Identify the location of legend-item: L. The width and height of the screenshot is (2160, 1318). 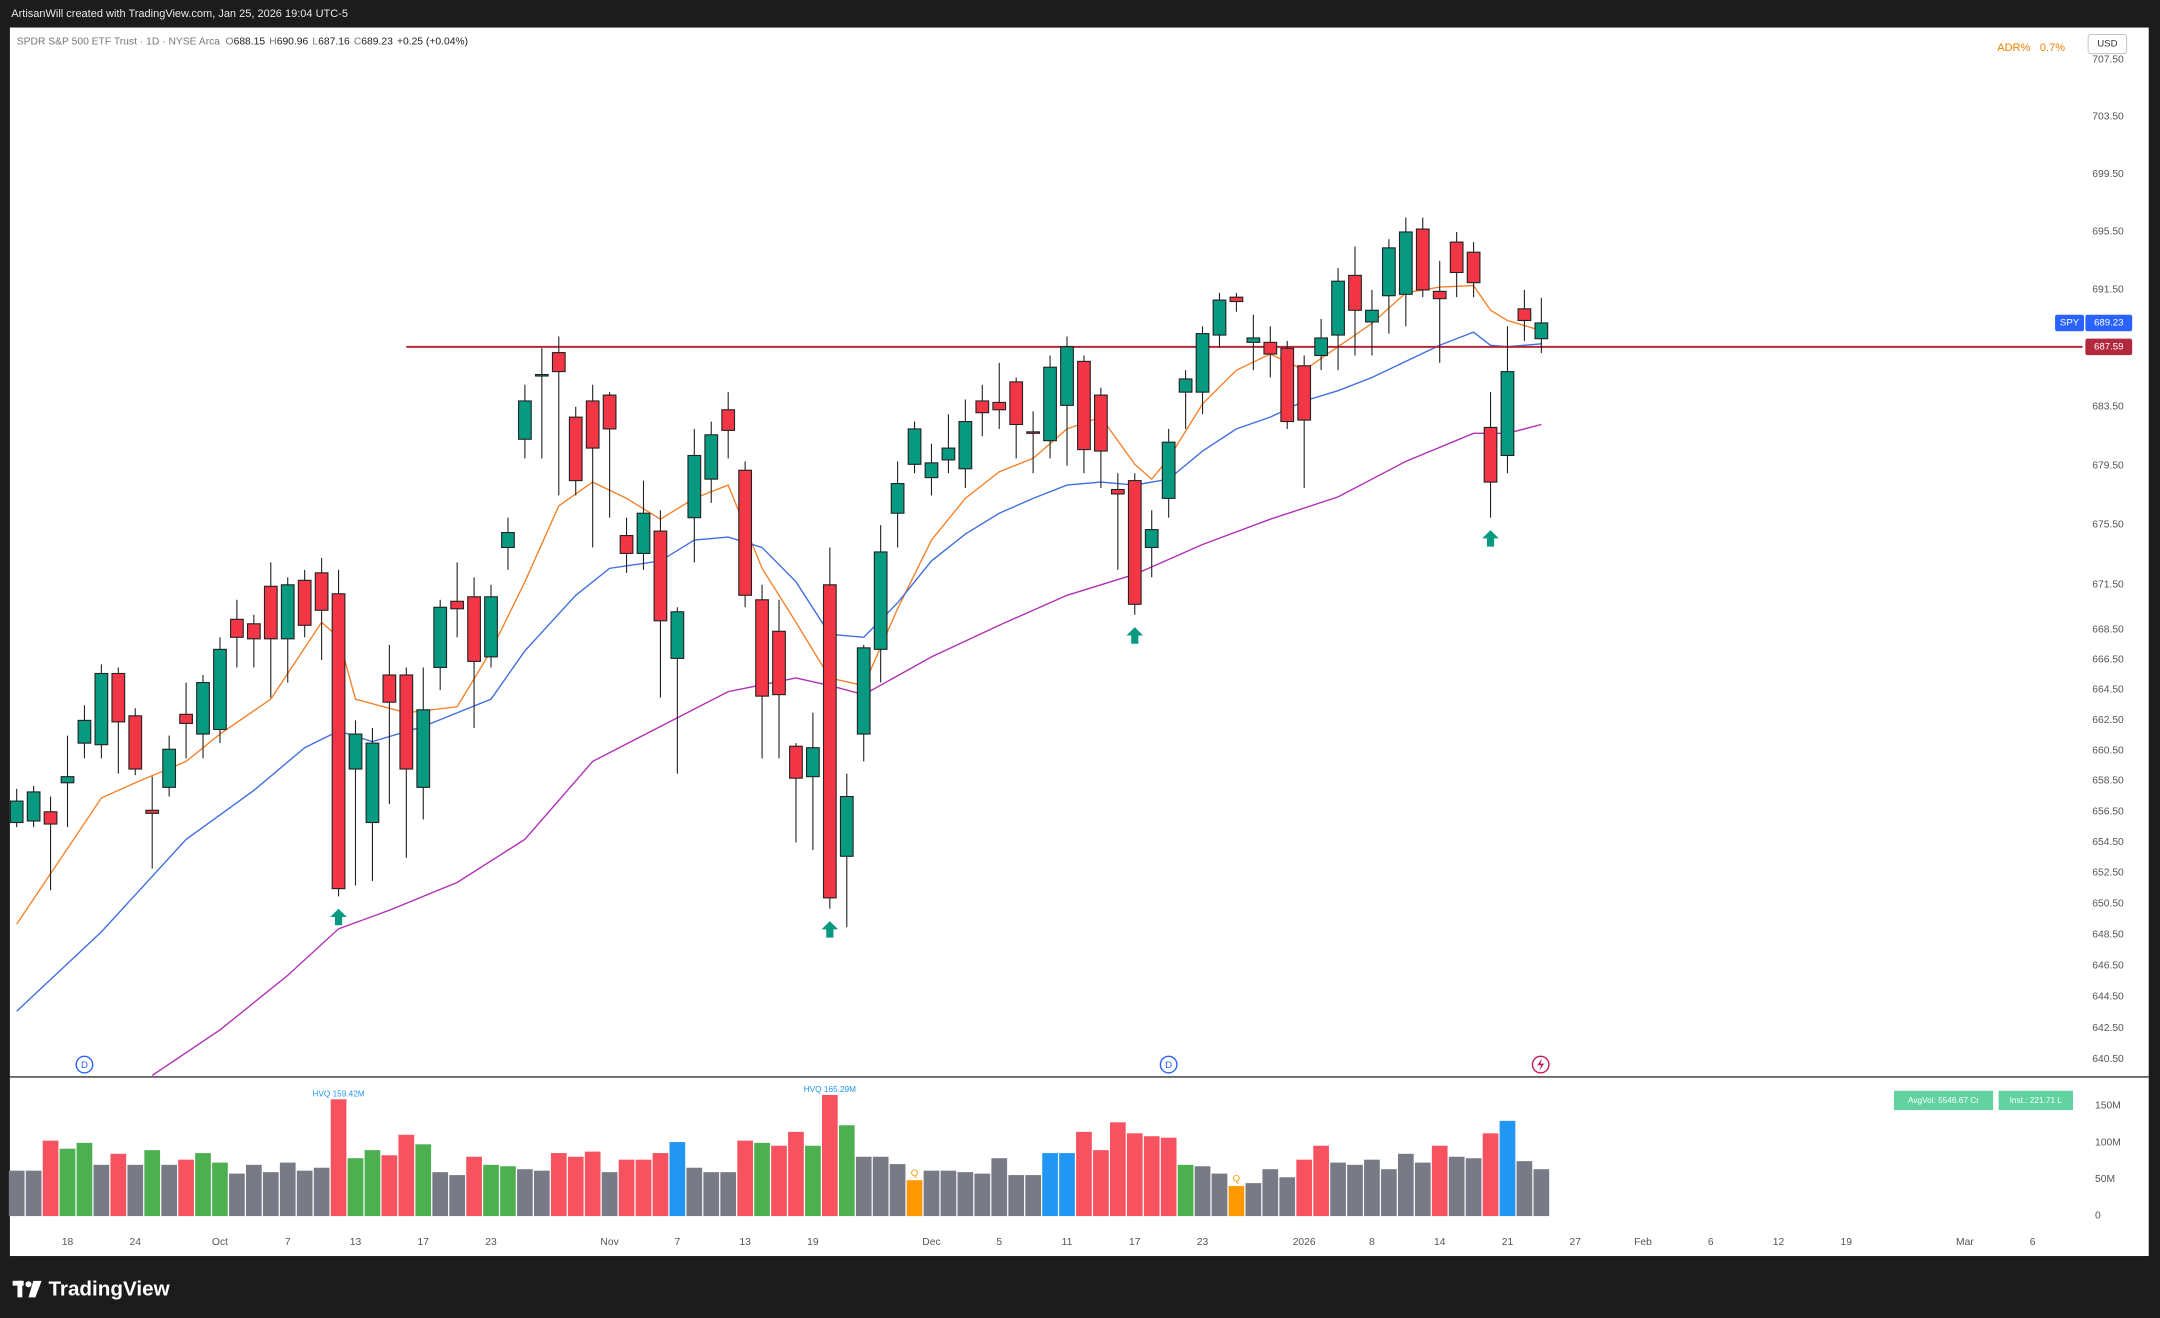
(315, 41).